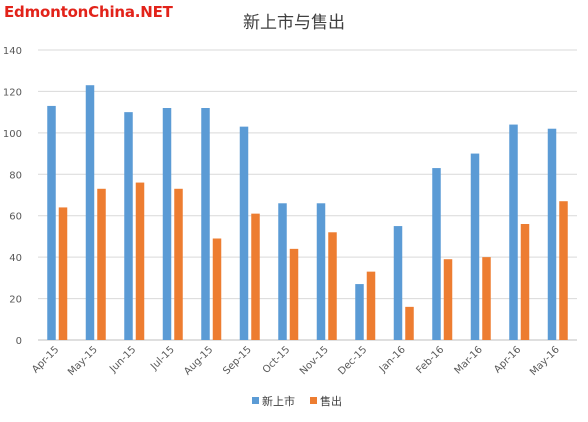 The width and height of the screenshot is (588, 422). I want to click on y-tick-label: 80, so click(15, 175).